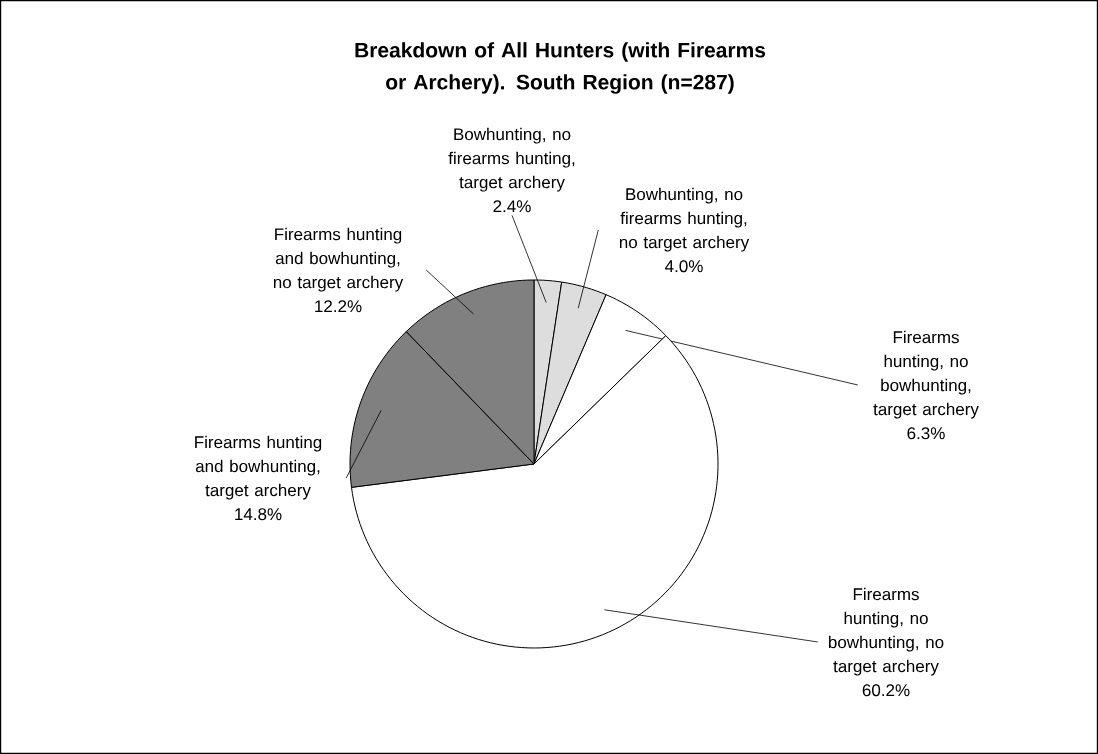 Image resolution: width=1098 pixels, height=754 pixels. I want to click on slice-label: Firearms hunting and bowhunting, no target archery, so click(338, 259).